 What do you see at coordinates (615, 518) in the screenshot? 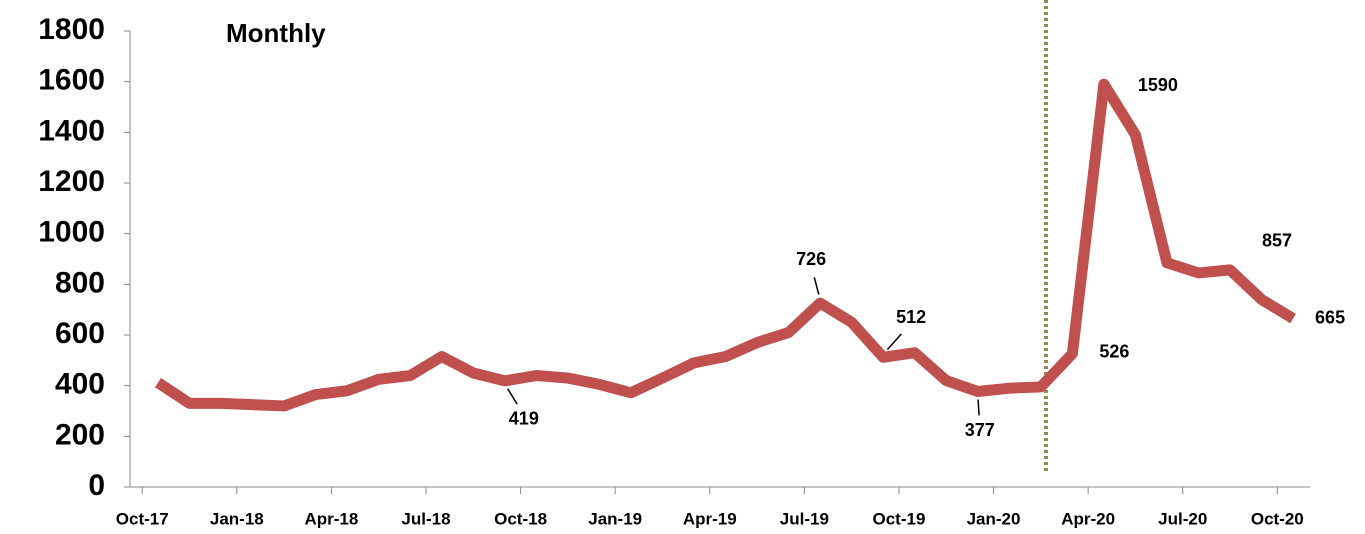
I see `x-tick-label: Jan-19` at bounding box center [615, 518].